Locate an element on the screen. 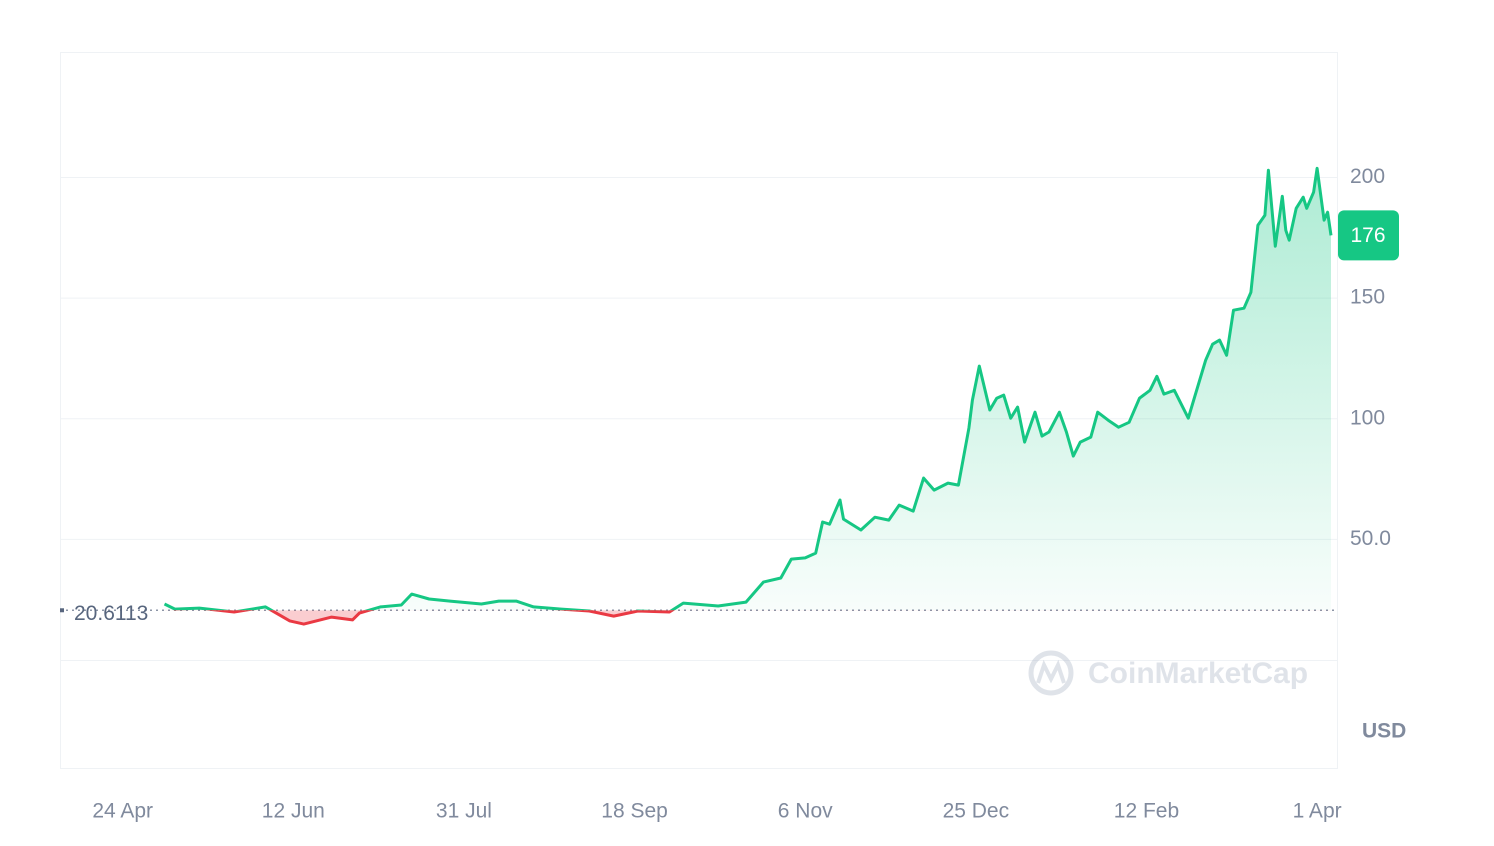  x-tick-label: 6 Nov is located at coordinates (805, 811).